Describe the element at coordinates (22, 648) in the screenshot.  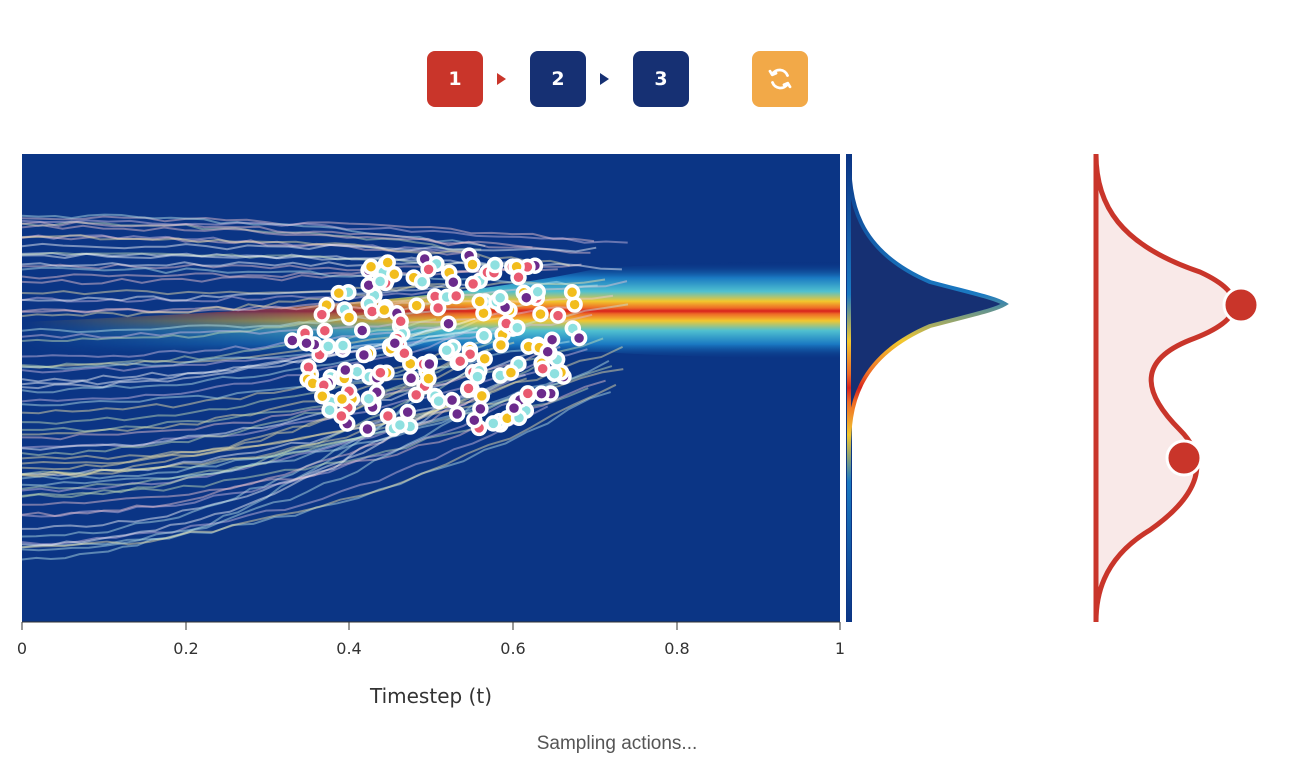
I see `x-tick-label: 0` at that location.